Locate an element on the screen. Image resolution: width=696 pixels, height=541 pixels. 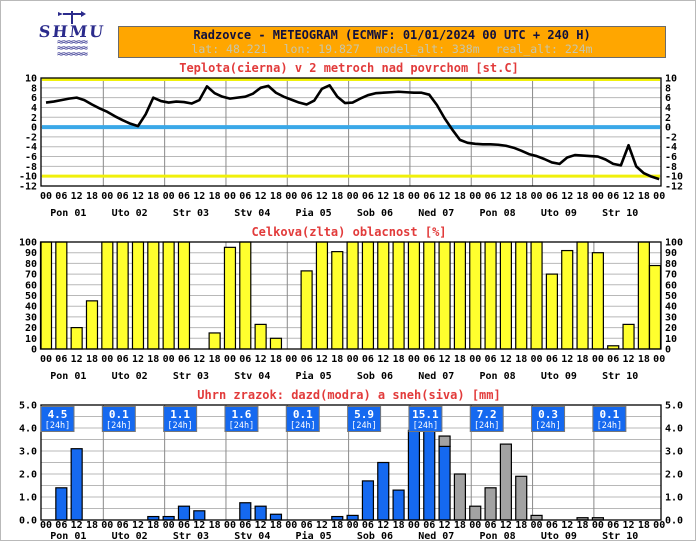
y-axis-label-right: 6 is located at coordinates (668, 98).